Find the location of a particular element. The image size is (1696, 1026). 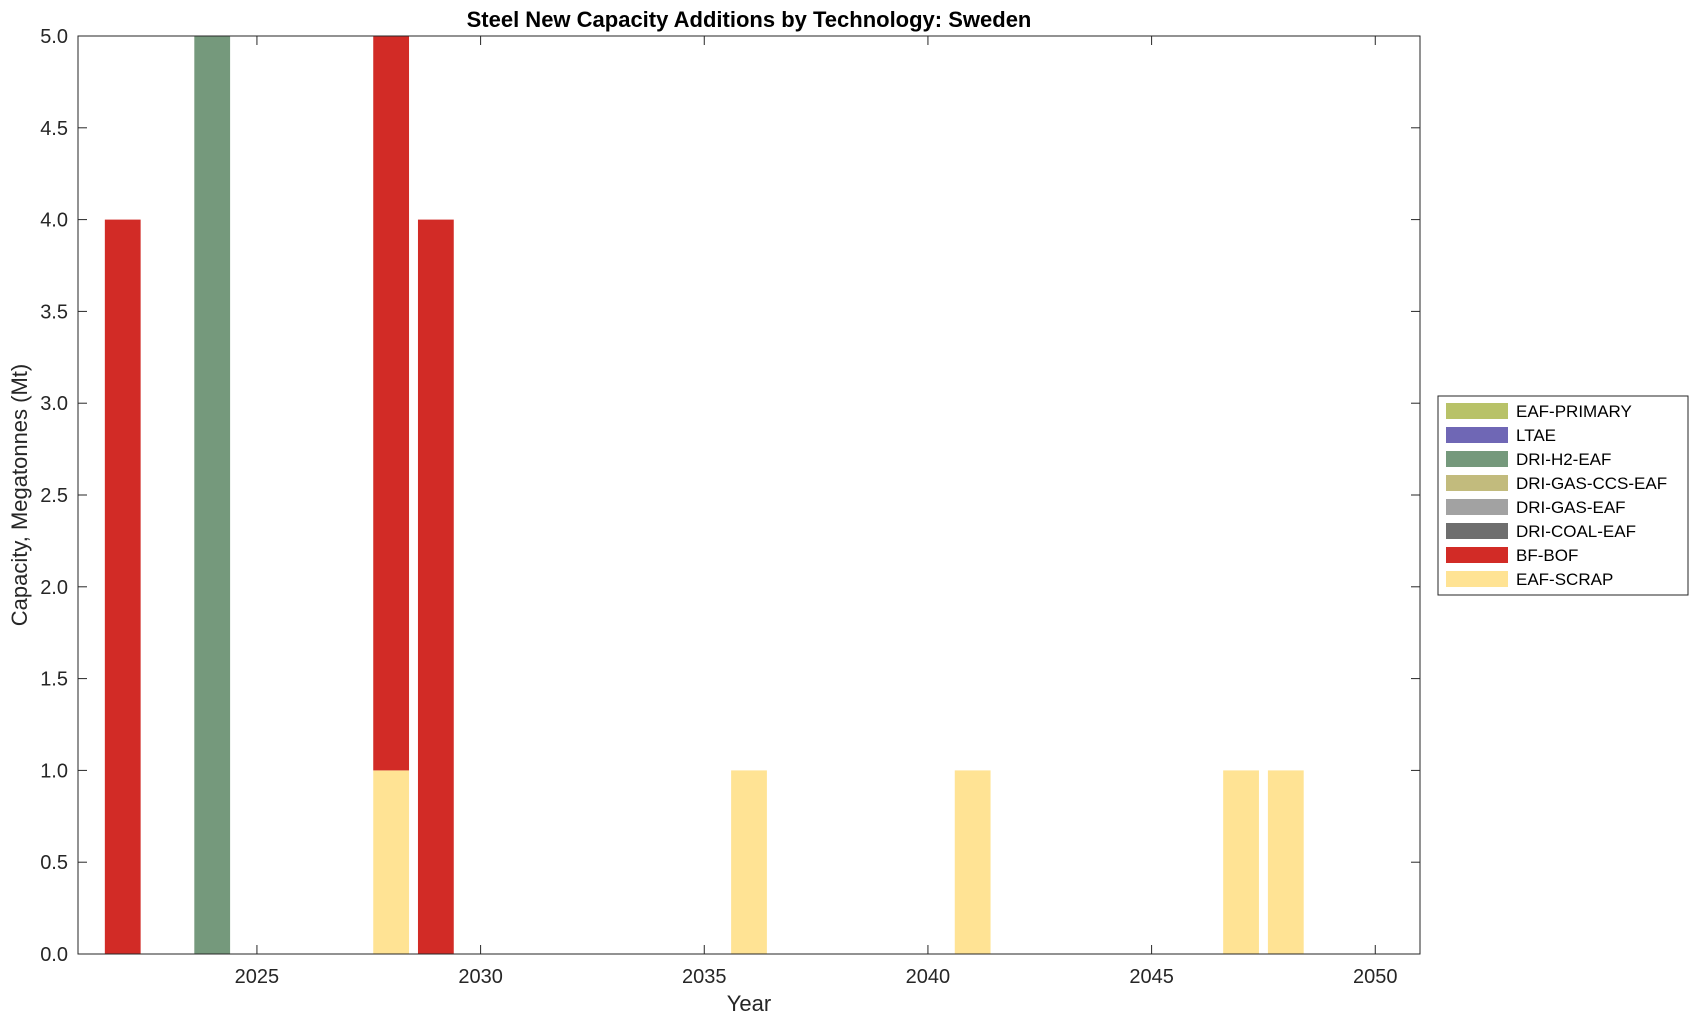

legend-swatch-eaf-scrap is located at coordinates (1477, 579).